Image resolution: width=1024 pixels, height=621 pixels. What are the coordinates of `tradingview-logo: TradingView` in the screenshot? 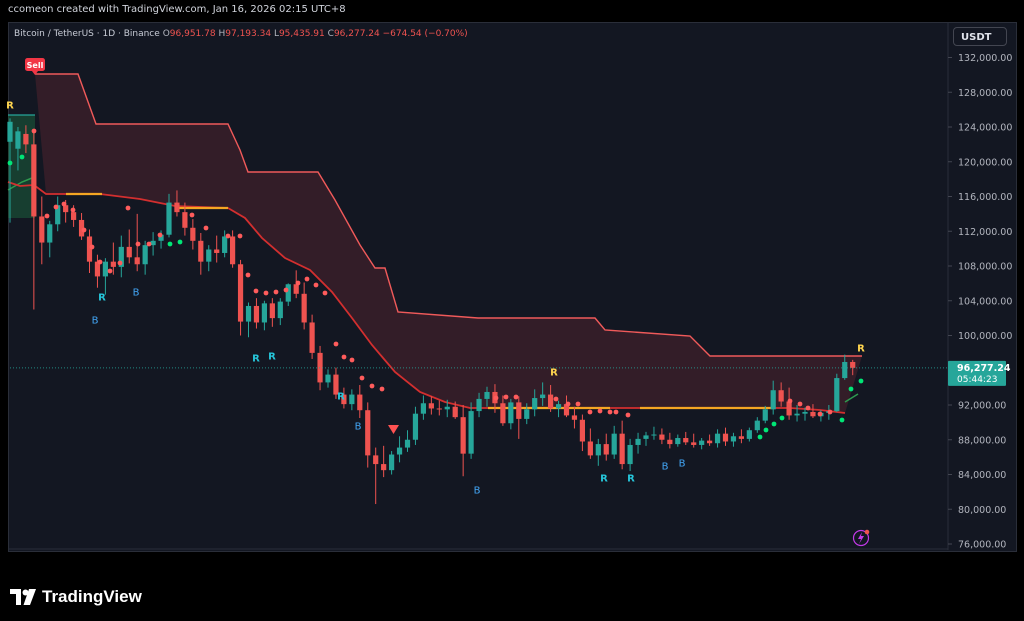 It's located at (76, 597).